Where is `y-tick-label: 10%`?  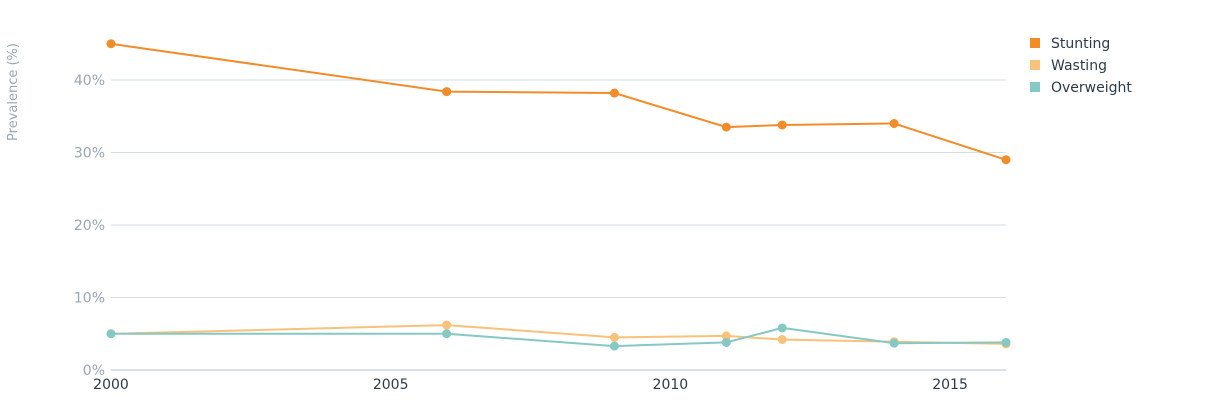
y-tick-label: 10% is located at coordinates (89, 299).